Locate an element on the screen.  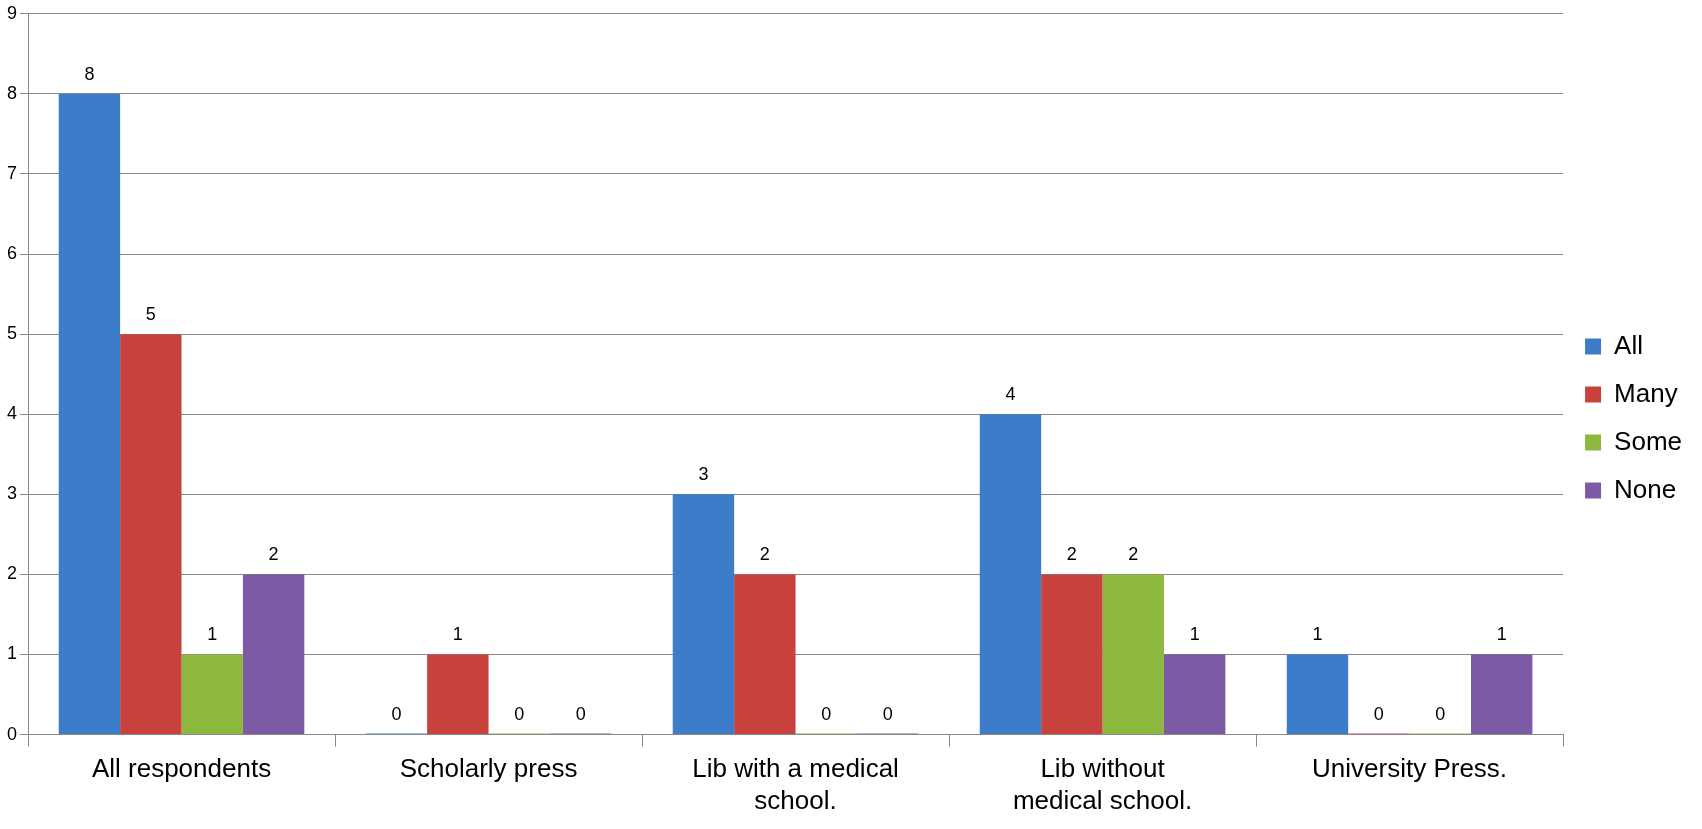
x-tick-label: All respondents is located at coordinates (181, 768).